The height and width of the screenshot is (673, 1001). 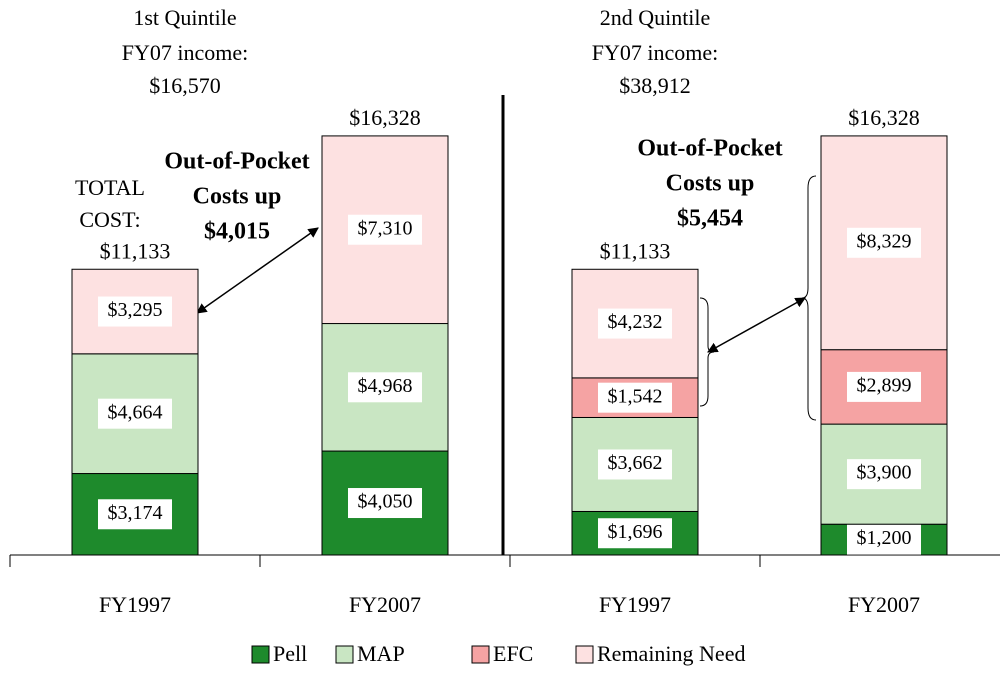 What do you see at coordinates (671, 653) in the screenshot?
I see `legend-label: Remaining Need` at bounding box center [671, 653].